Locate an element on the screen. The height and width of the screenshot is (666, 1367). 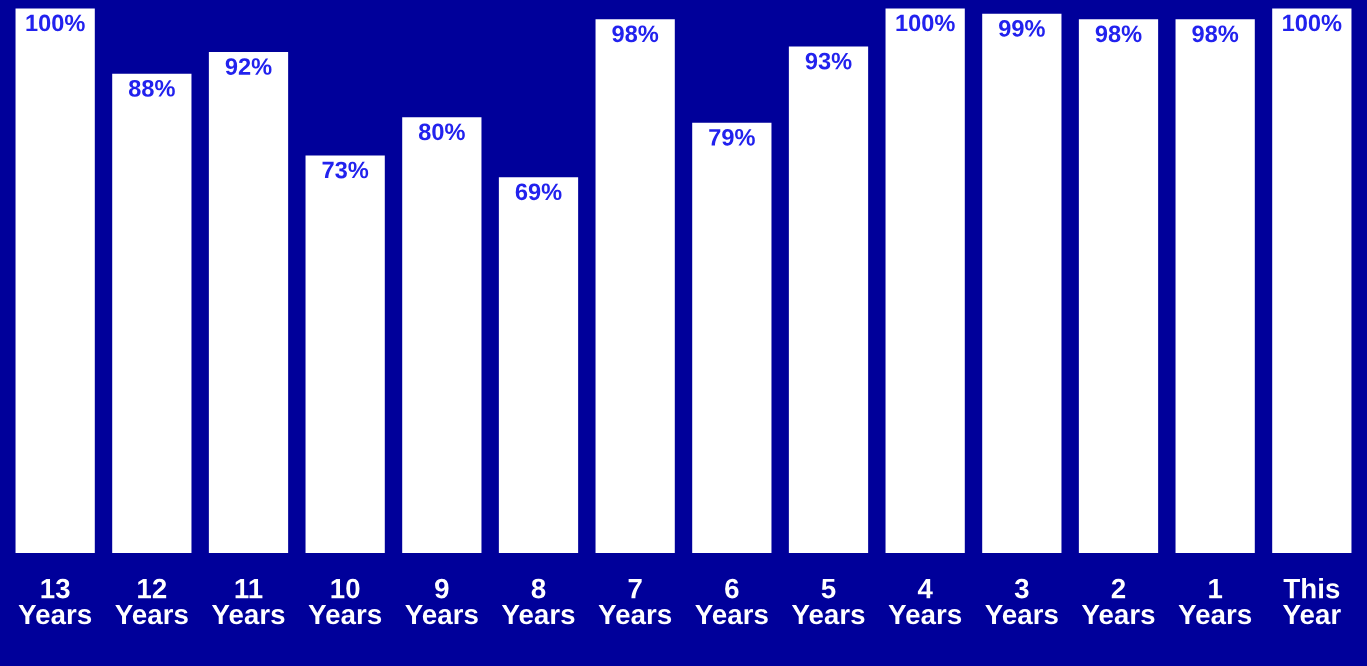
data-label: 69% is located at coordinates (538, 192).